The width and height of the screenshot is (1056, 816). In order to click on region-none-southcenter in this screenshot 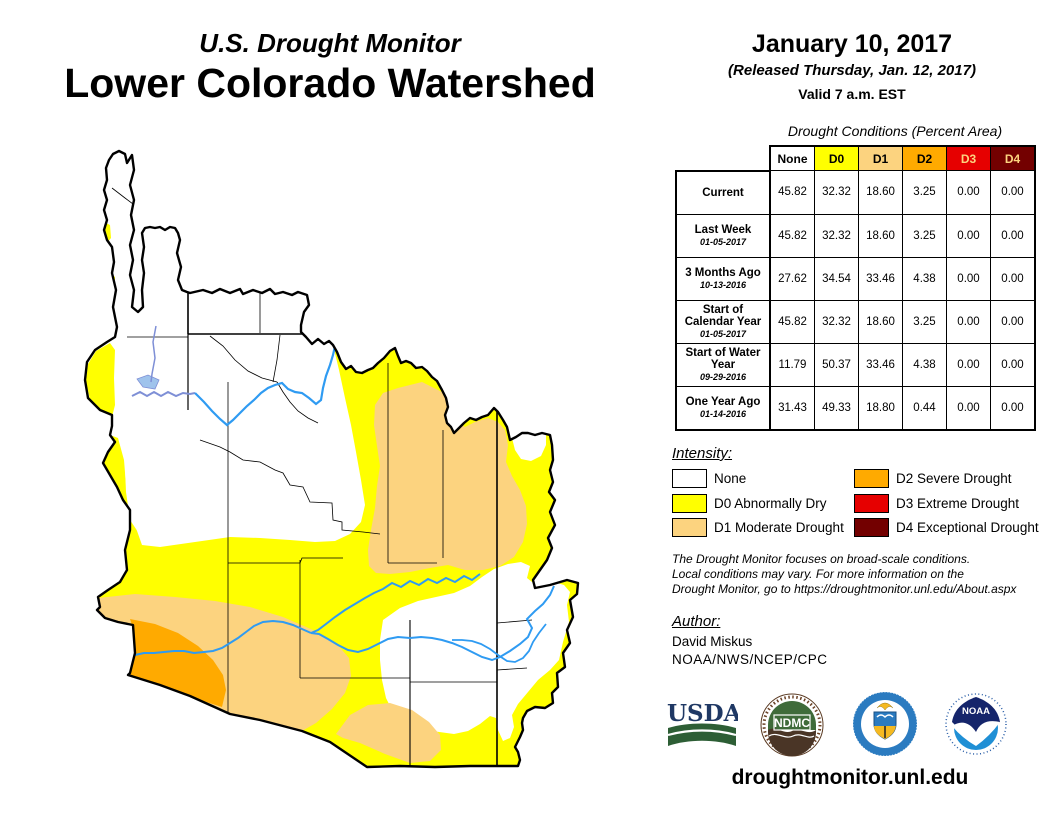, I will do `click(475, 651)`.